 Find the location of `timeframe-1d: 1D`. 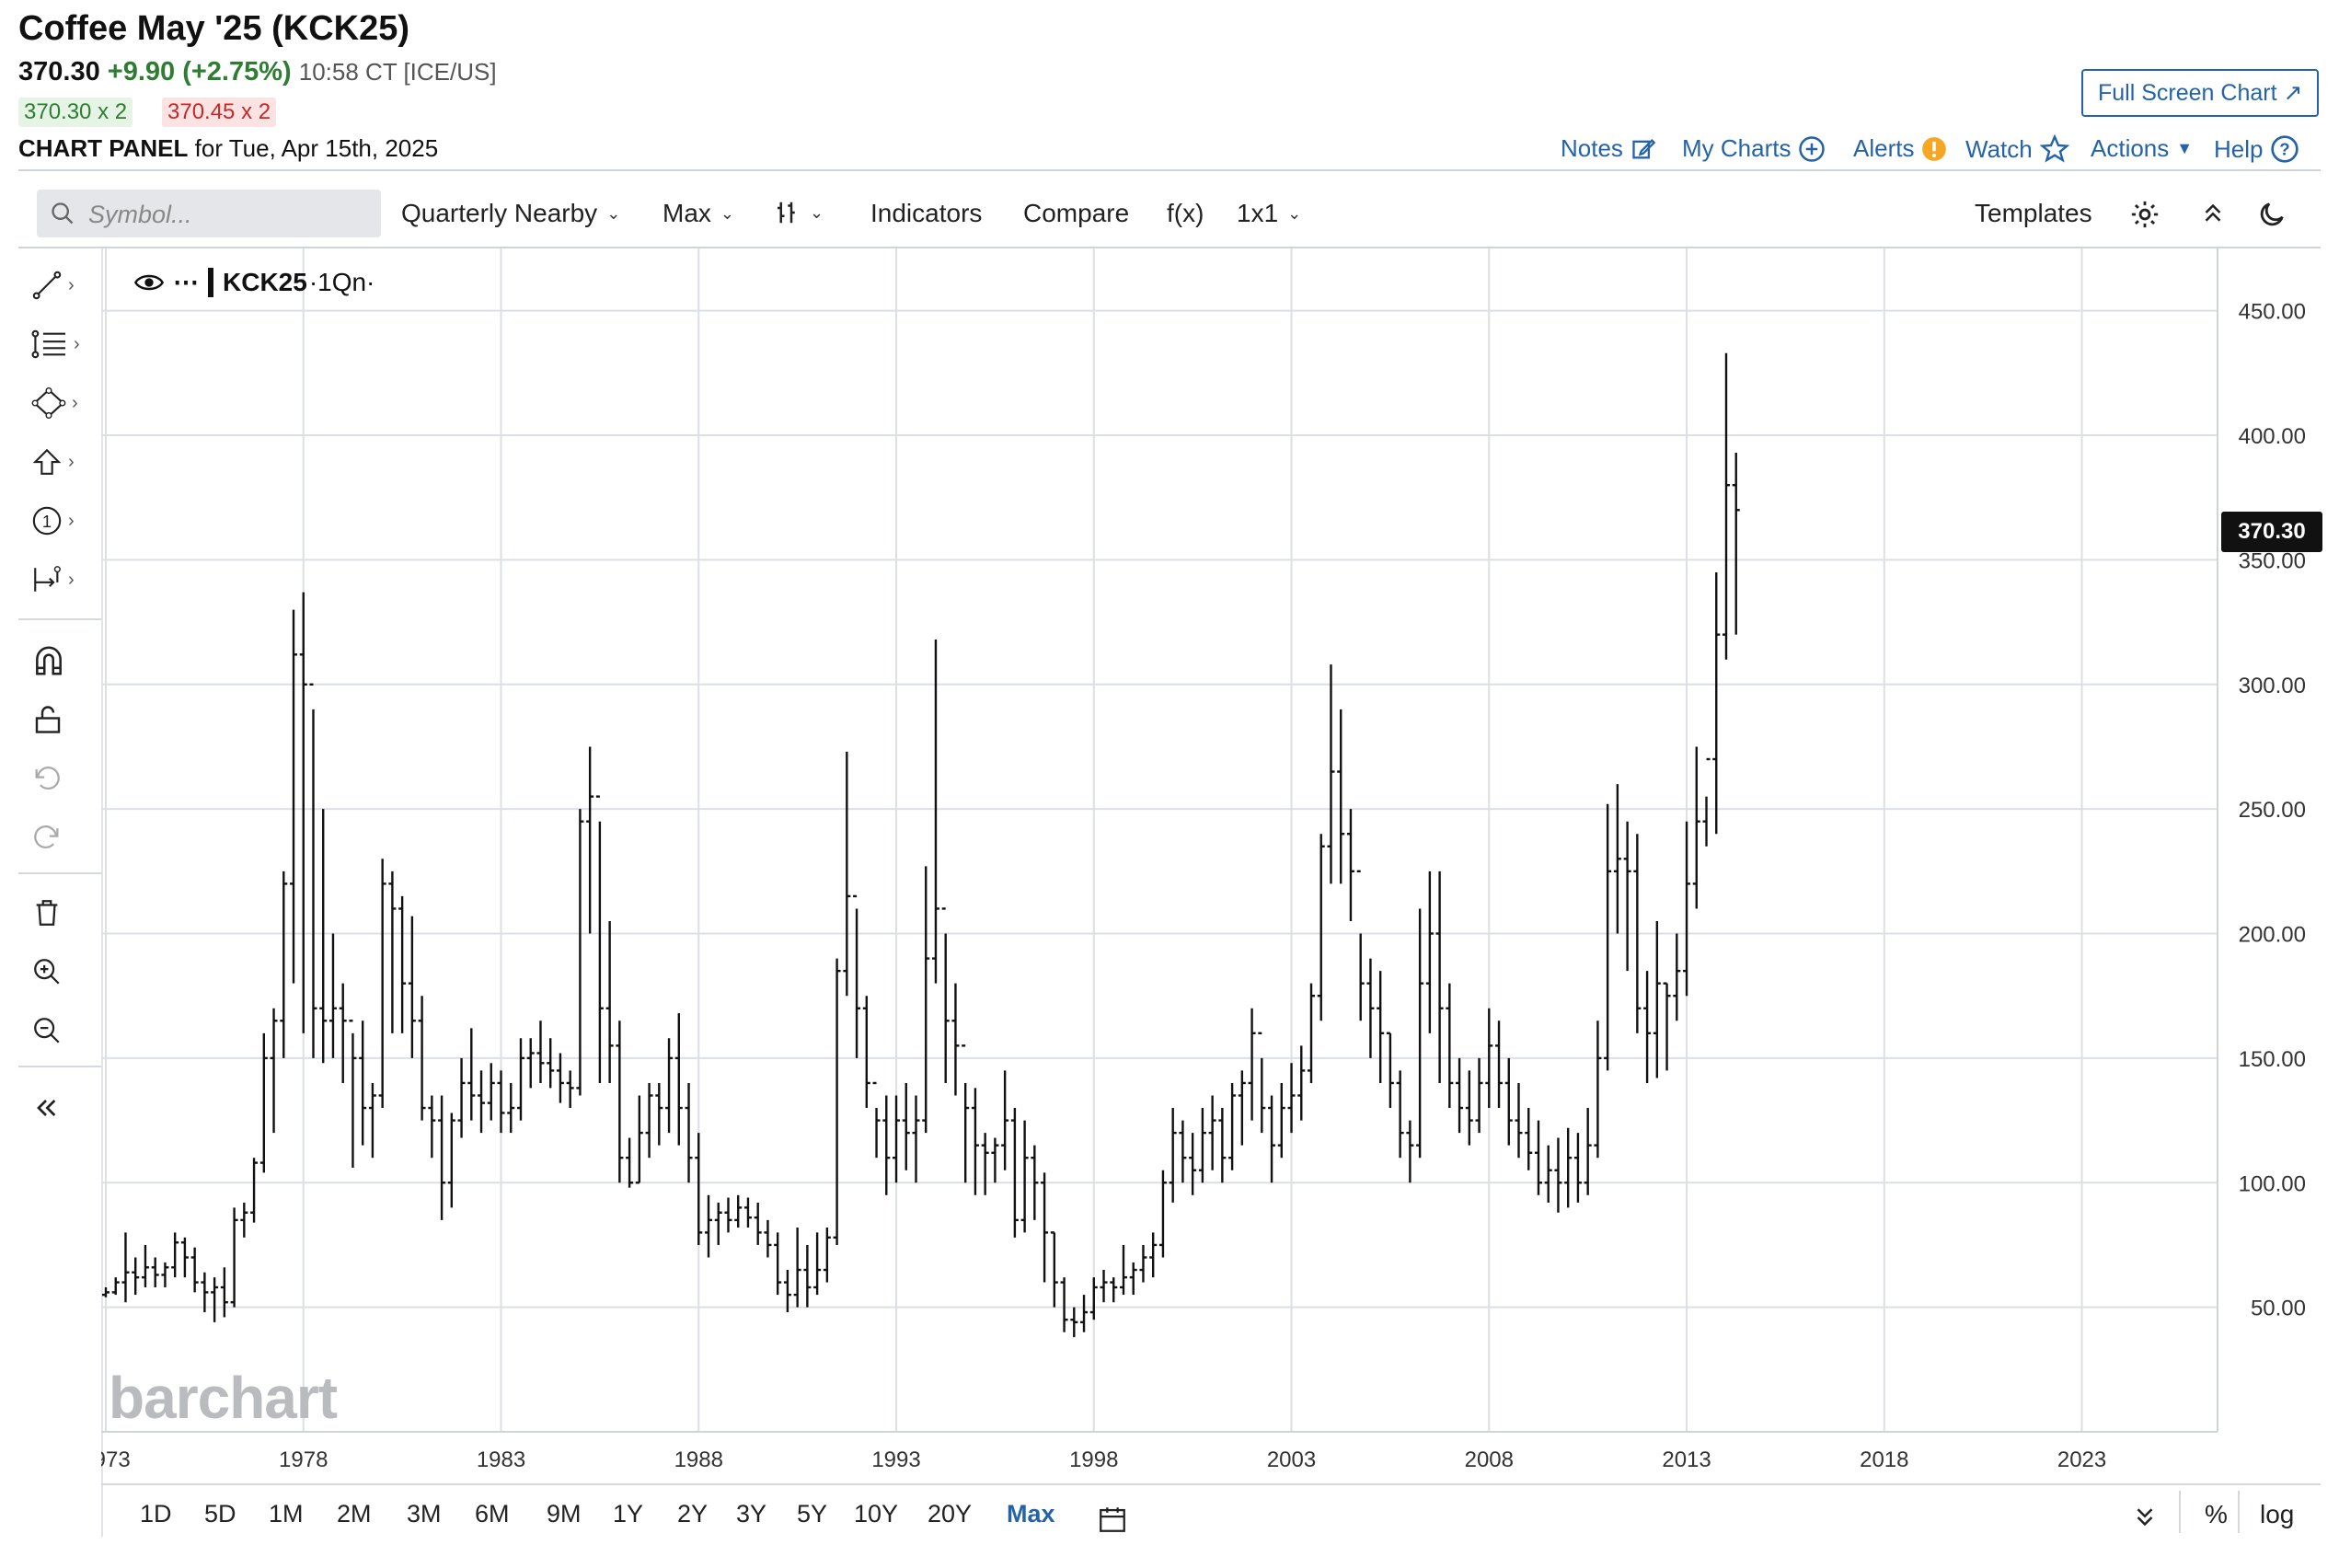

timeframe-1d: 1D is located at coordinates (156, 1514).